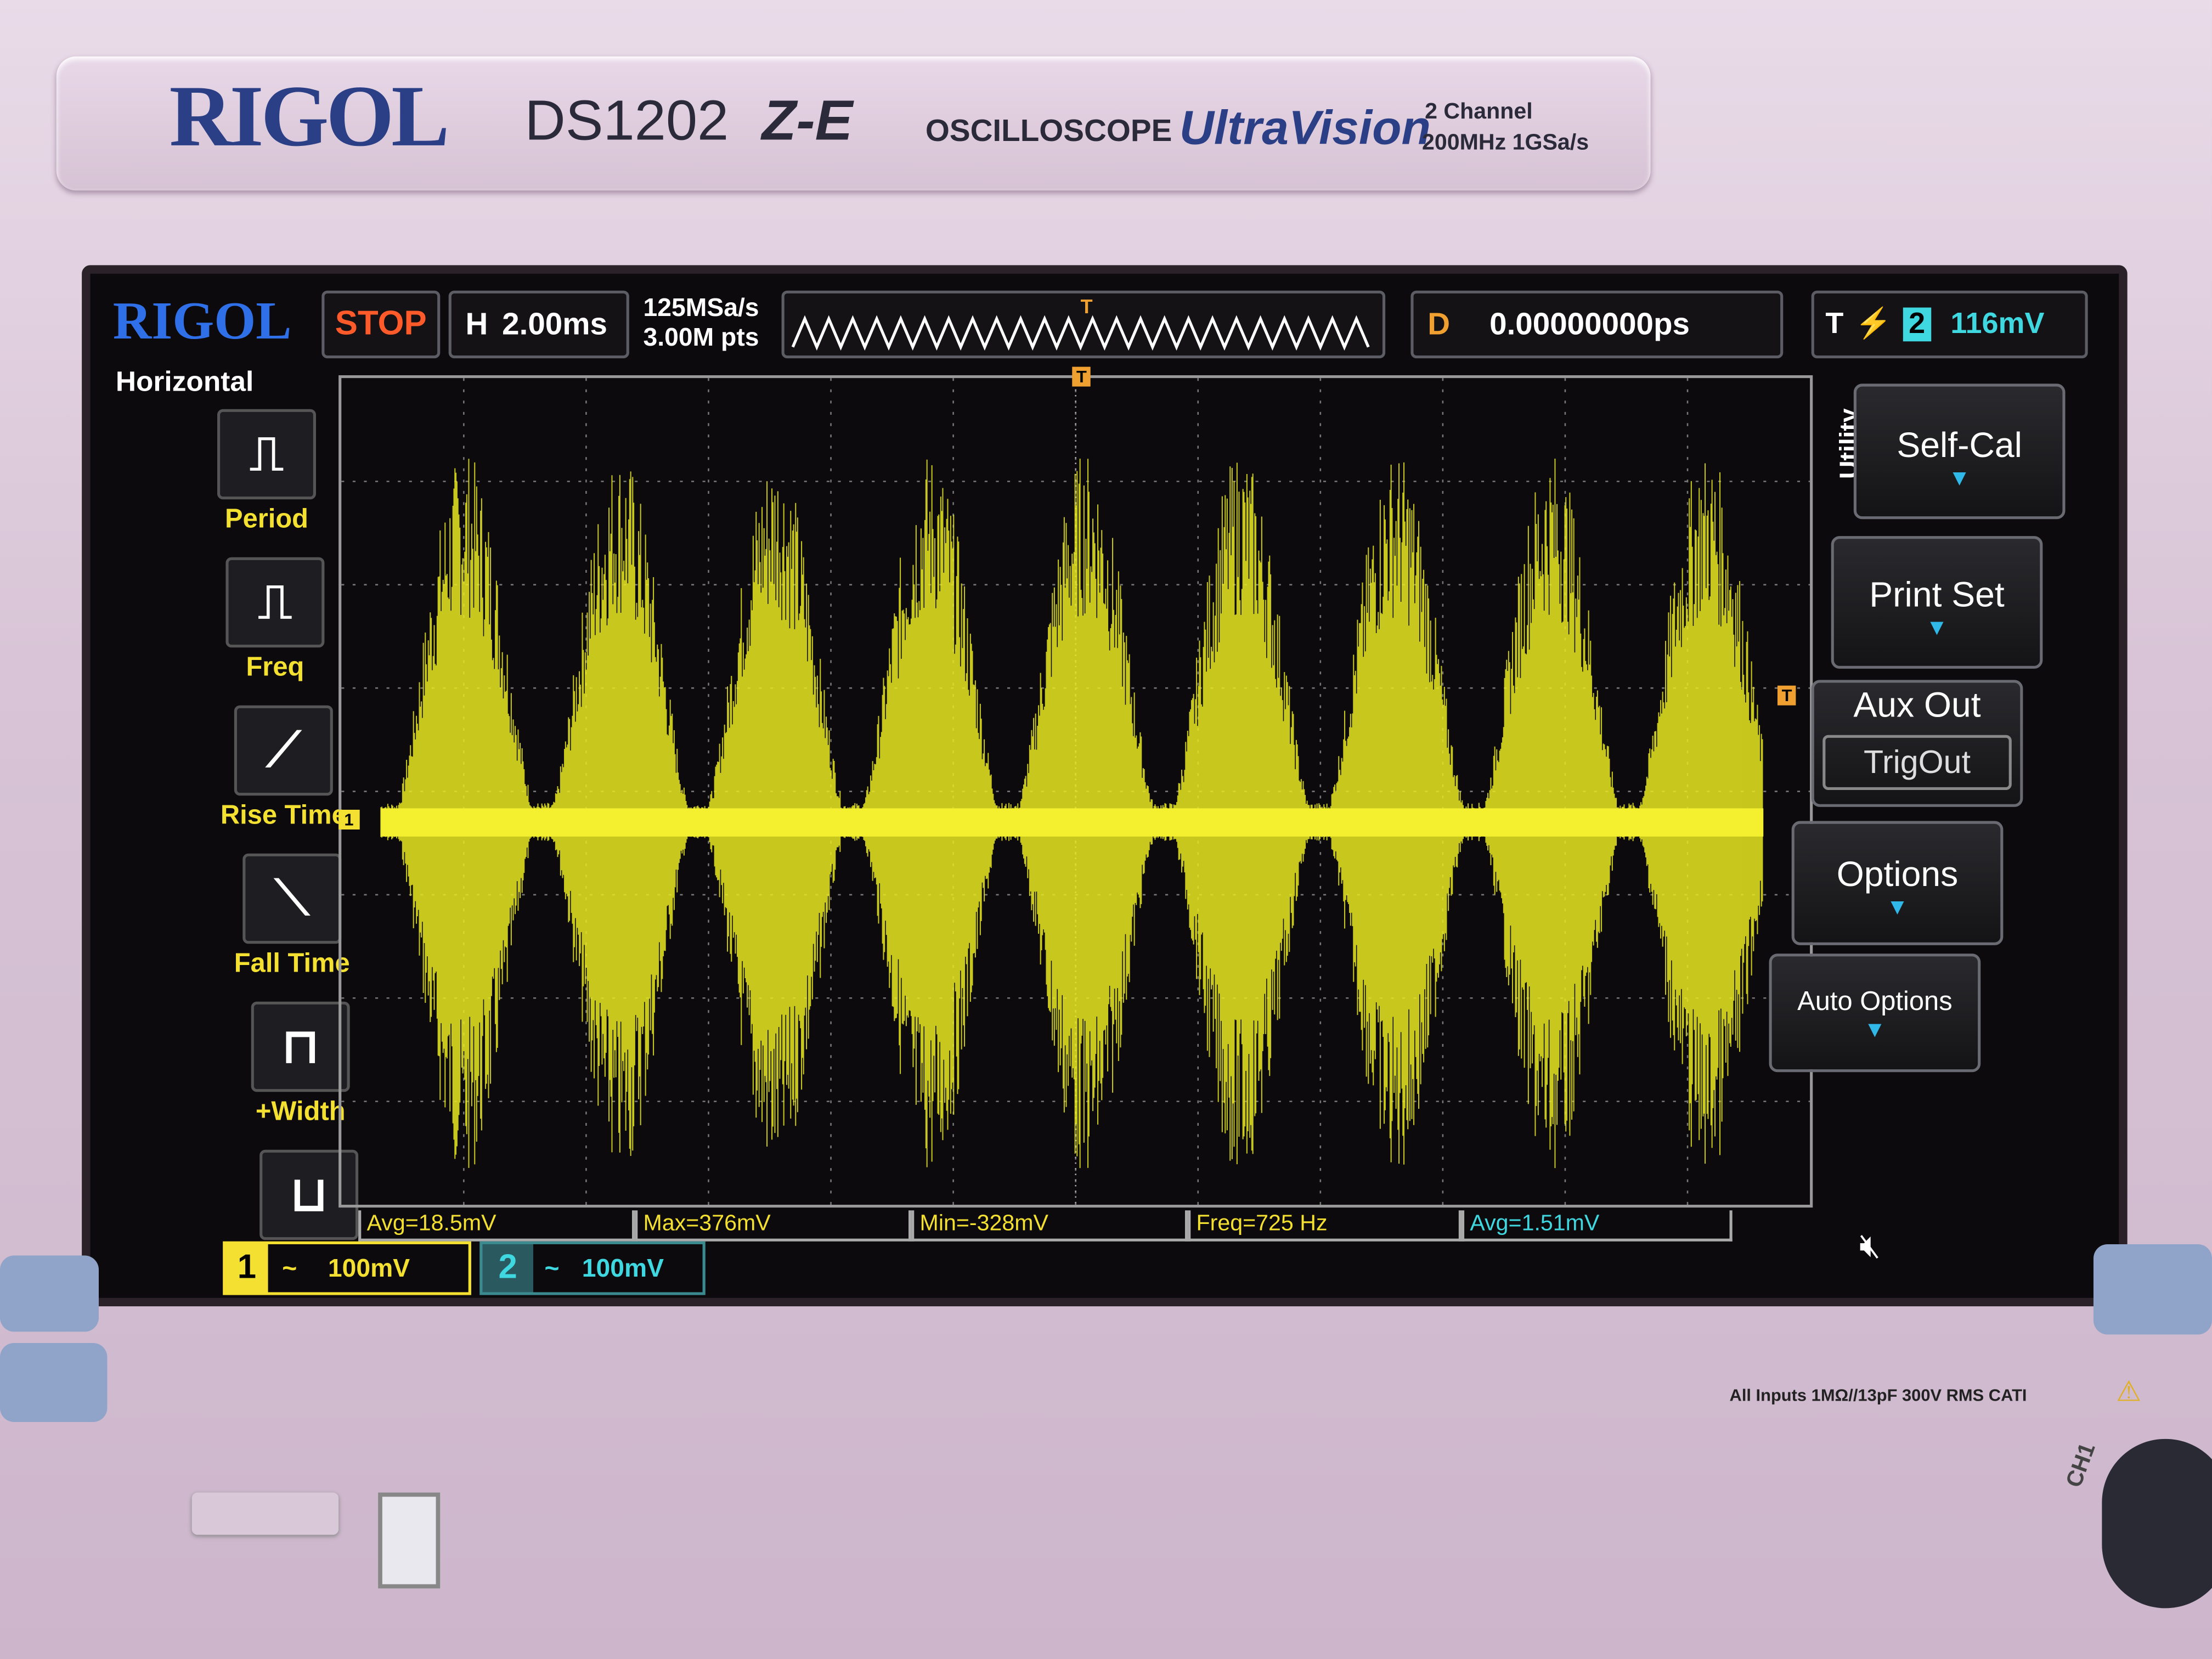 The height and width of the screenshot is (1659, 2212). I want to click on rise-time-icon: ⟋, so click(283, 751).